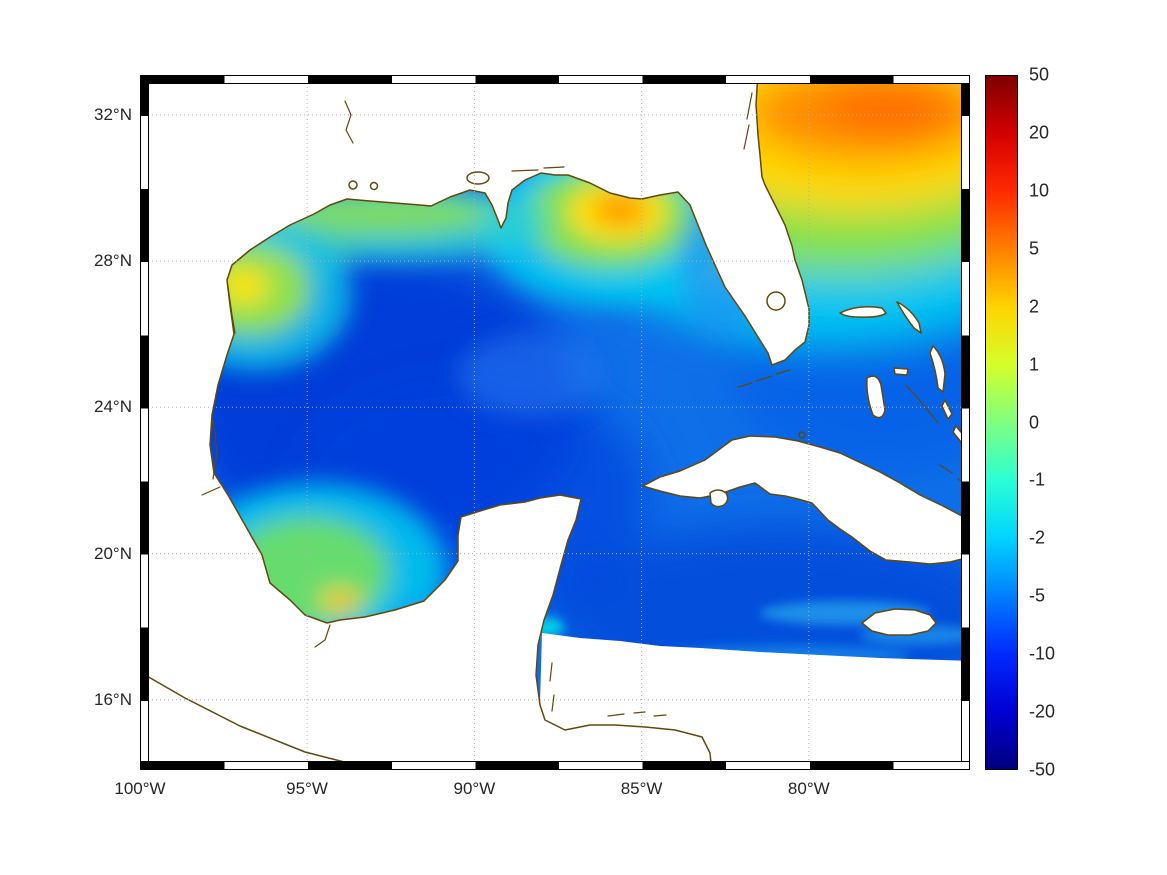 The width and height of the screenshot is (1167, 875). I want to click on colorbar-tick-label: 50, so click(1039, 74).